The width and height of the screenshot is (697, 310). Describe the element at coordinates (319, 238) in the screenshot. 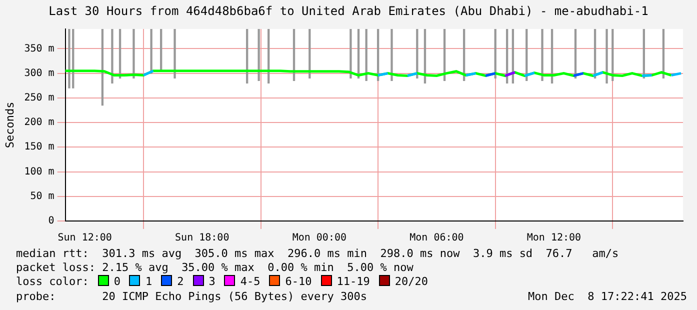

I see `x-tick-label: Mon 00:00` at that location.